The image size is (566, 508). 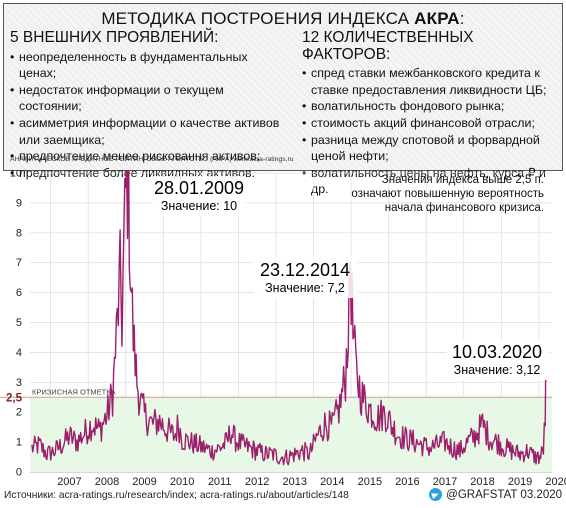 What do you see at coordinates (433, 123) in the screenshot?
I see `list-item: стоимость акций финансовой отрасли;` at bounding box center [433, 123].